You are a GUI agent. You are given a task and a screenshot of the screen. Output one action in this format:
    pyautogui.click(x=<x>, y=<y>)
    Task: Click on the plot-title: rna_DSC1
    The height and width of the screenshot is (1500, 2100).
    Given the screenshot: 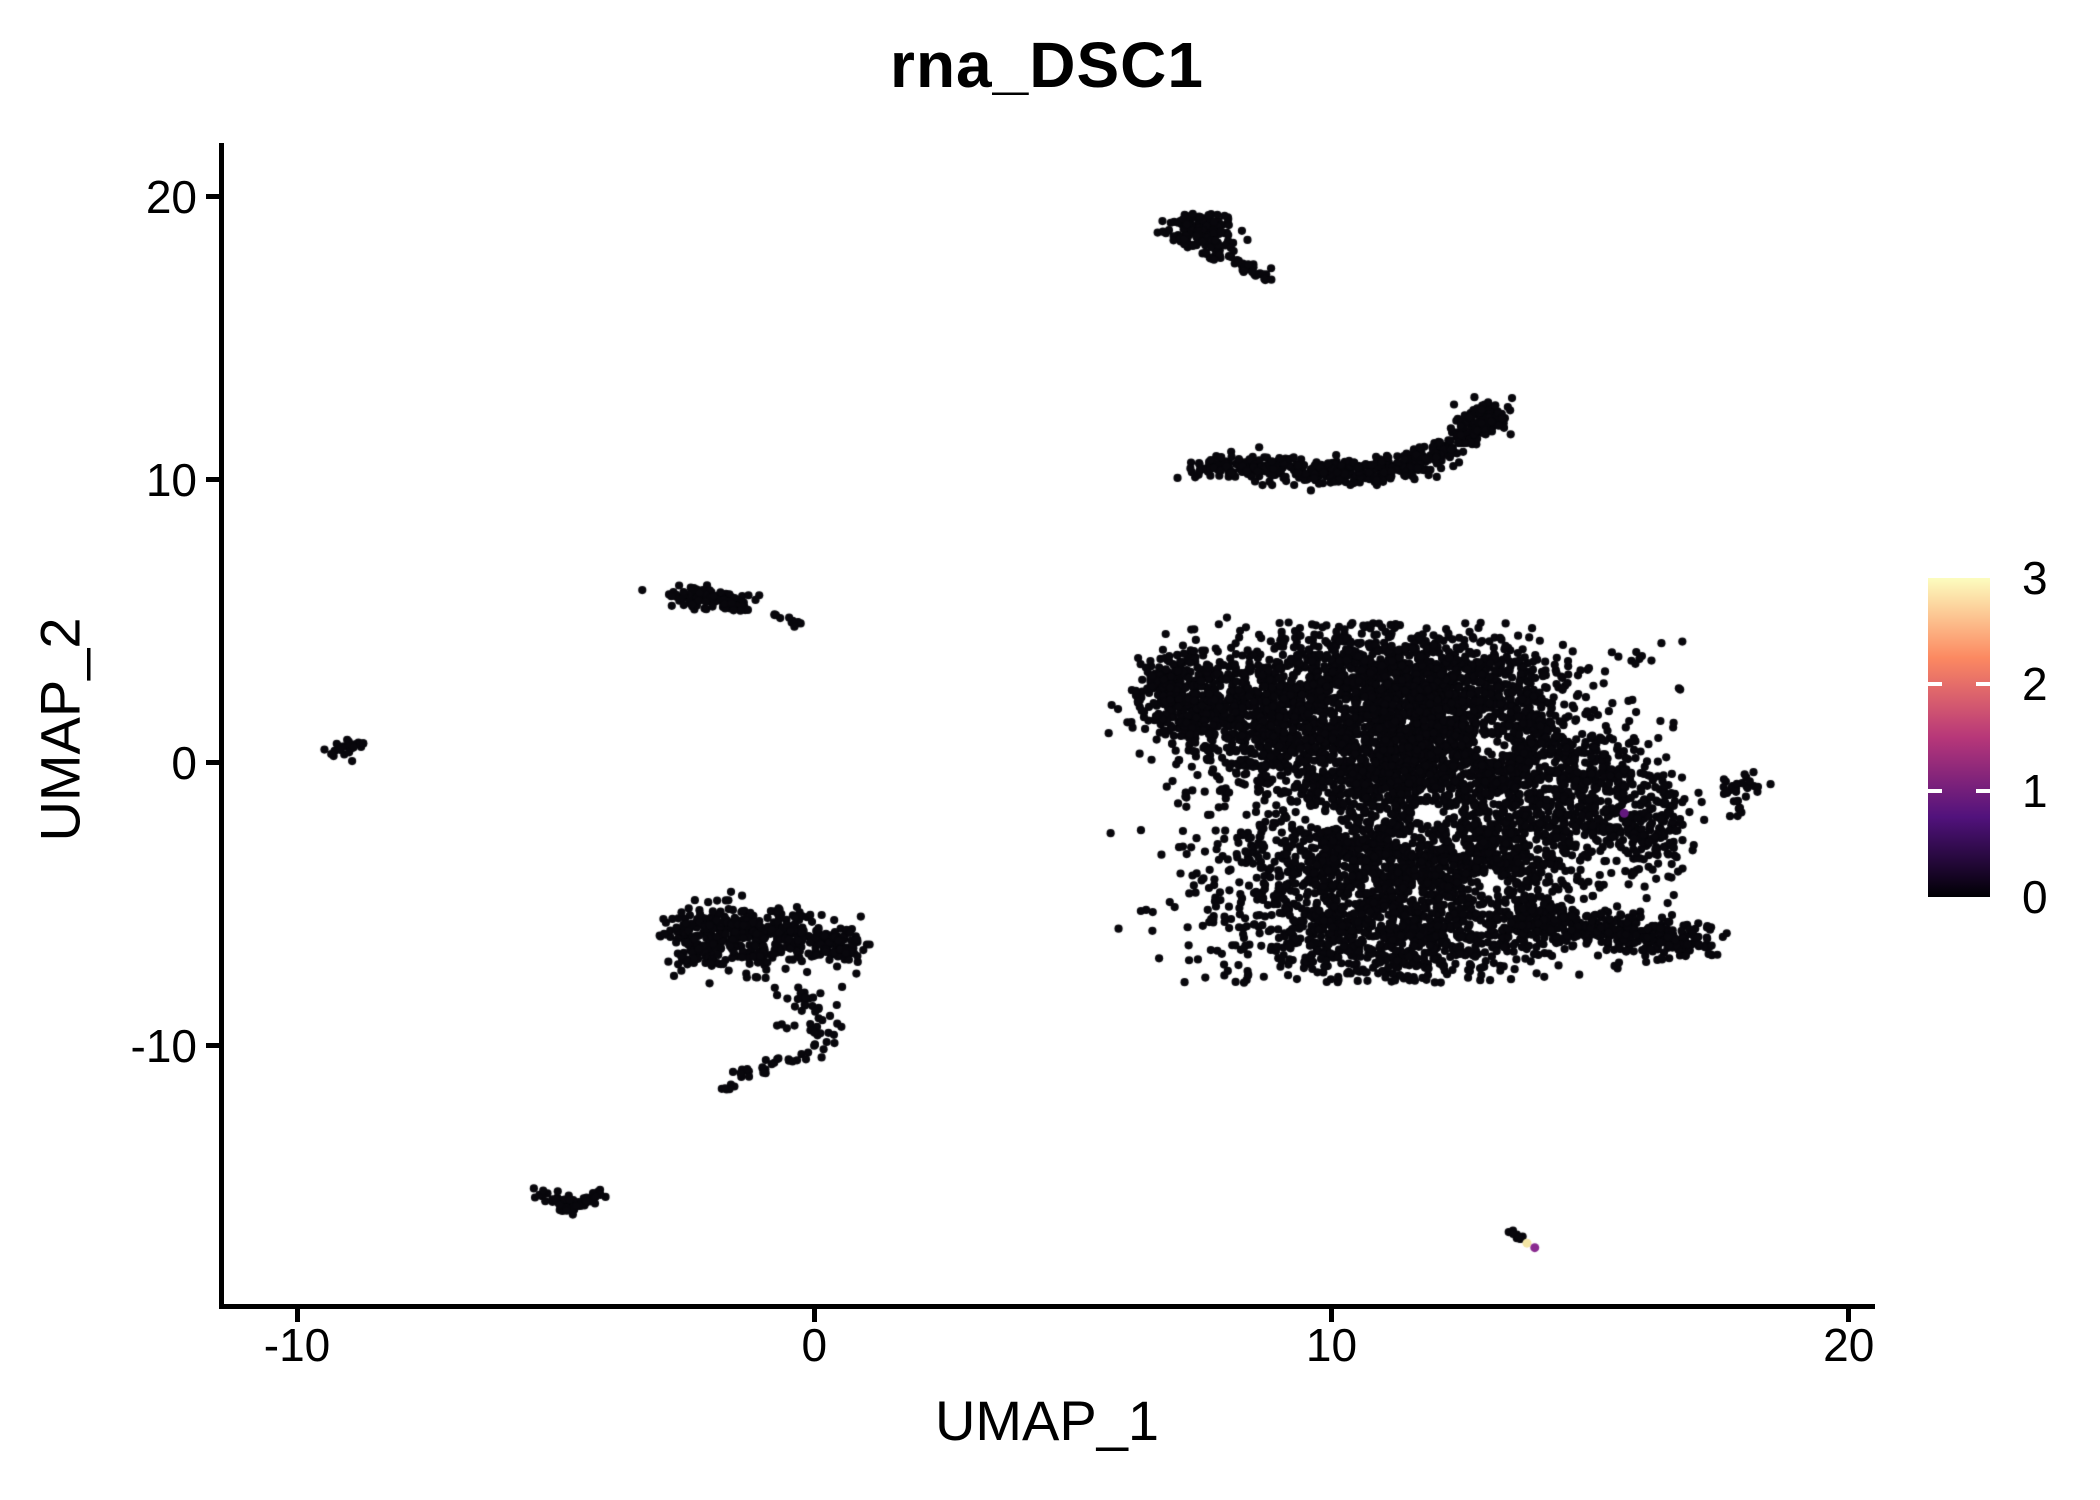 What is the action you would take?
    pyautogui.click(x=1047, y=65)
    